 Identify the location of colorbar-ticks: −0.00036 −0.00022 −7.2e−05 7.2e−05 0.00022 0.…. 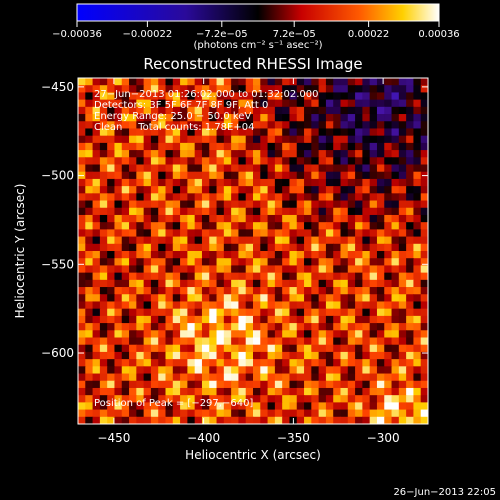
(256, 30).